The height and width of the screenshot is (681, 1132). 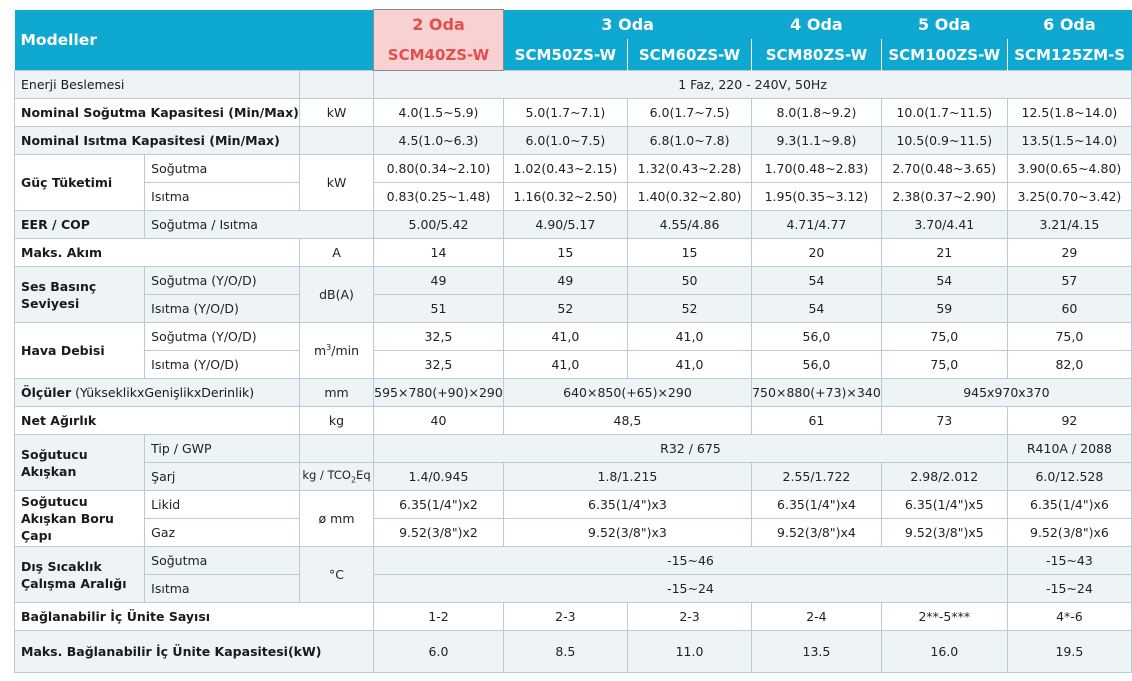 I want to click on value-cell: 4.0(1.5~5.9), so click(x=438, y=112).